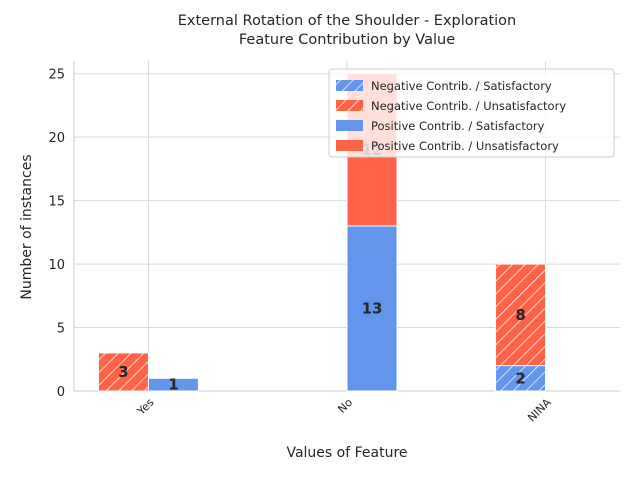  I want to click on y-tick-label: 15, so click(56, 202).